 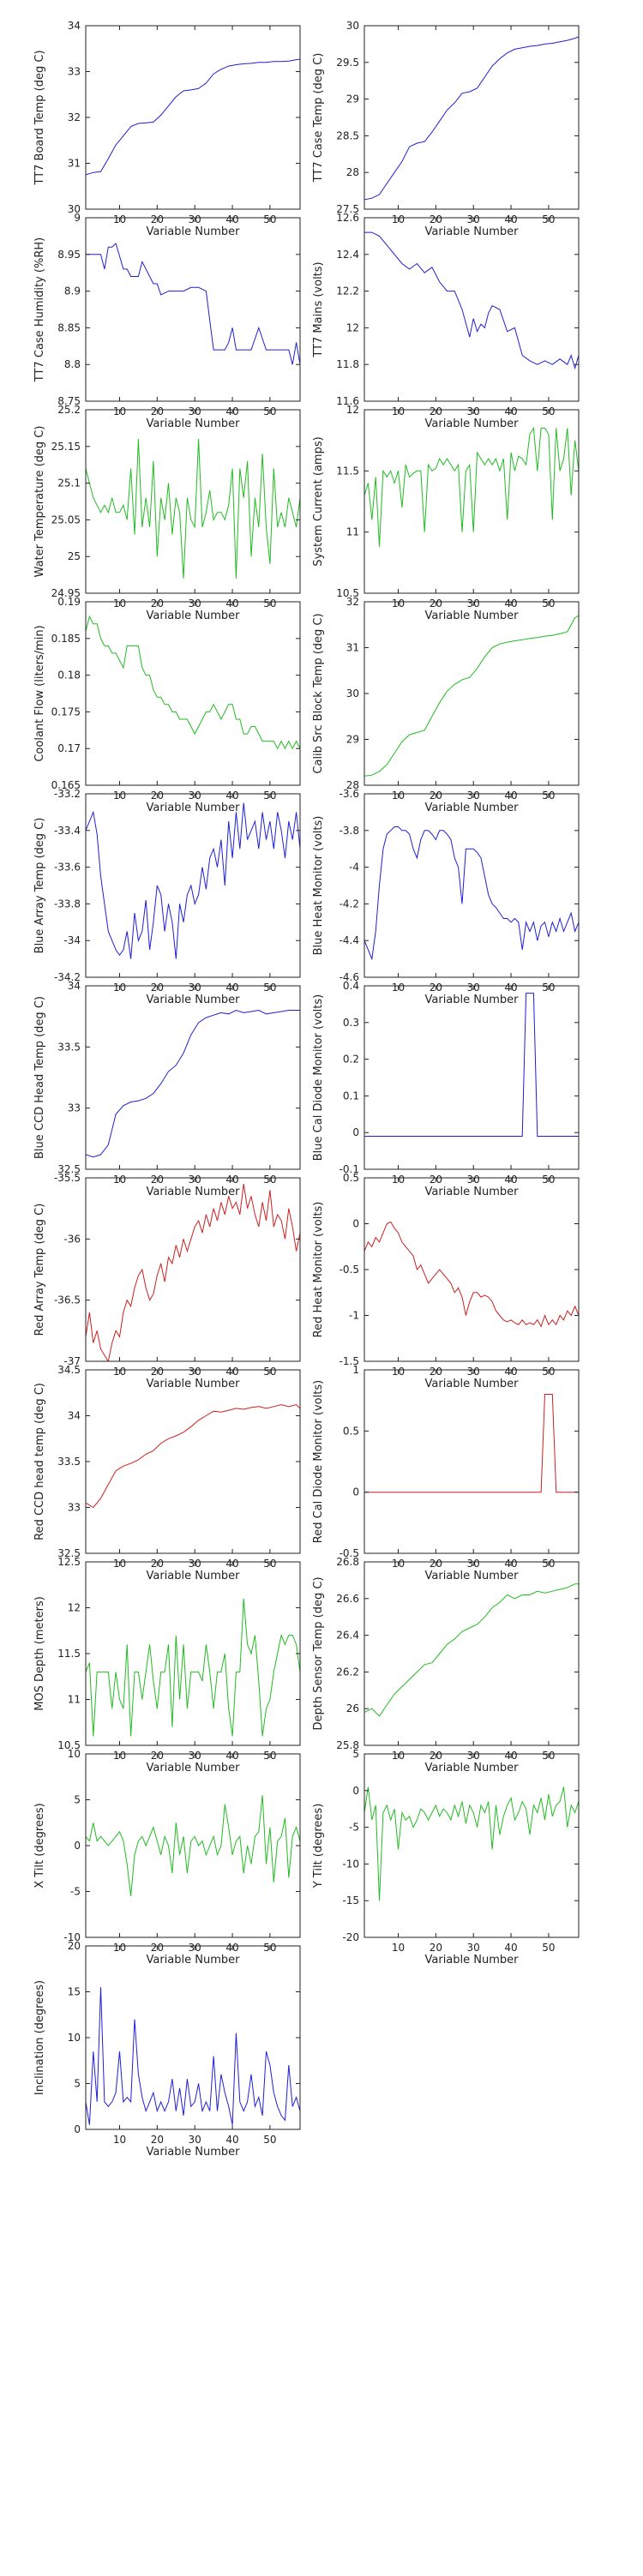 I want to click on y-axis-label: X Tilt (degrees), so click(x=39, y=1845).